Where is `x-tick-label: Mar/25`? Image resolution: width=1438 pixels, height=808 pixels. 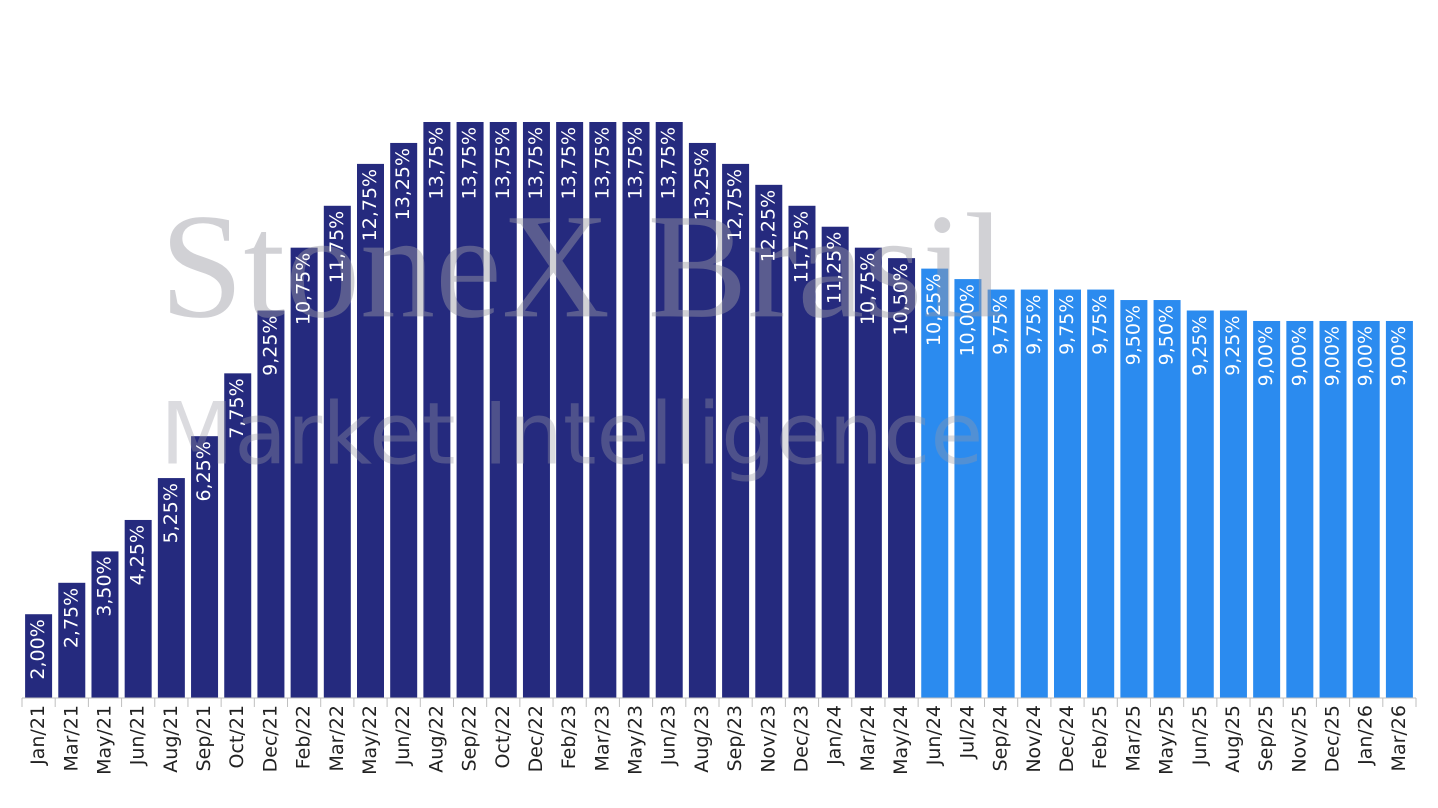
x-tick-label: Mar/25 is located at coordinates (1133, 738).